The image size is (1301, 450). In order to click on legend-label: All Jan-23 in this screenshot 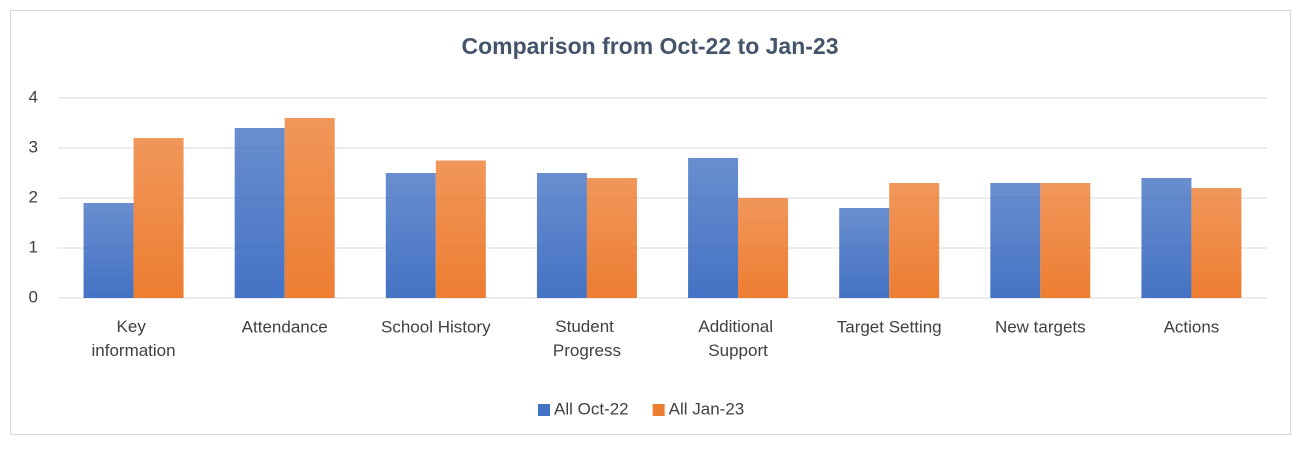, I will do `click(707, 408)`.